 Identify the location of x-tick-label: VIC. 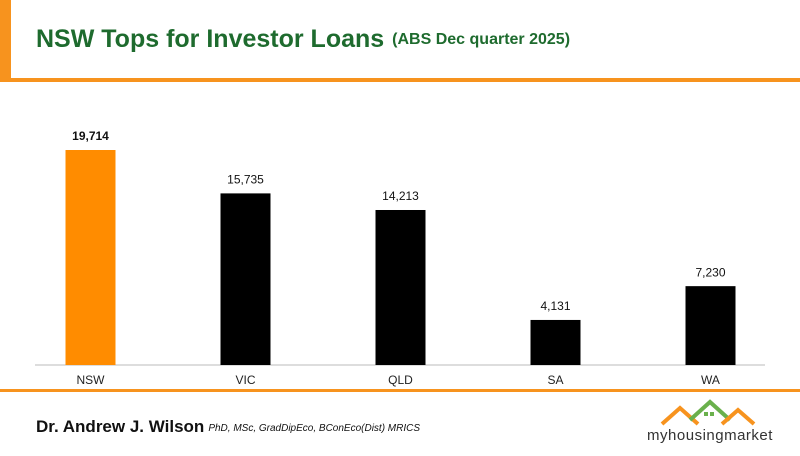
(245, 380).